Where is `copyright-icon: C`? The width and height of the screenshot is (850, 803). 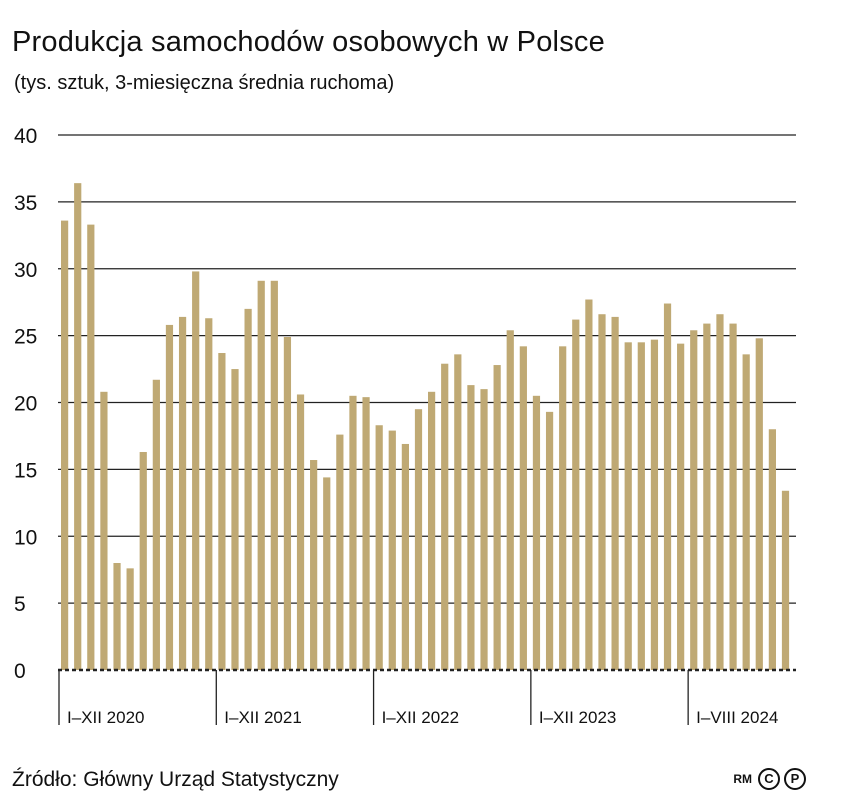 copyright-icon: C is located at coordinates (769, 779).